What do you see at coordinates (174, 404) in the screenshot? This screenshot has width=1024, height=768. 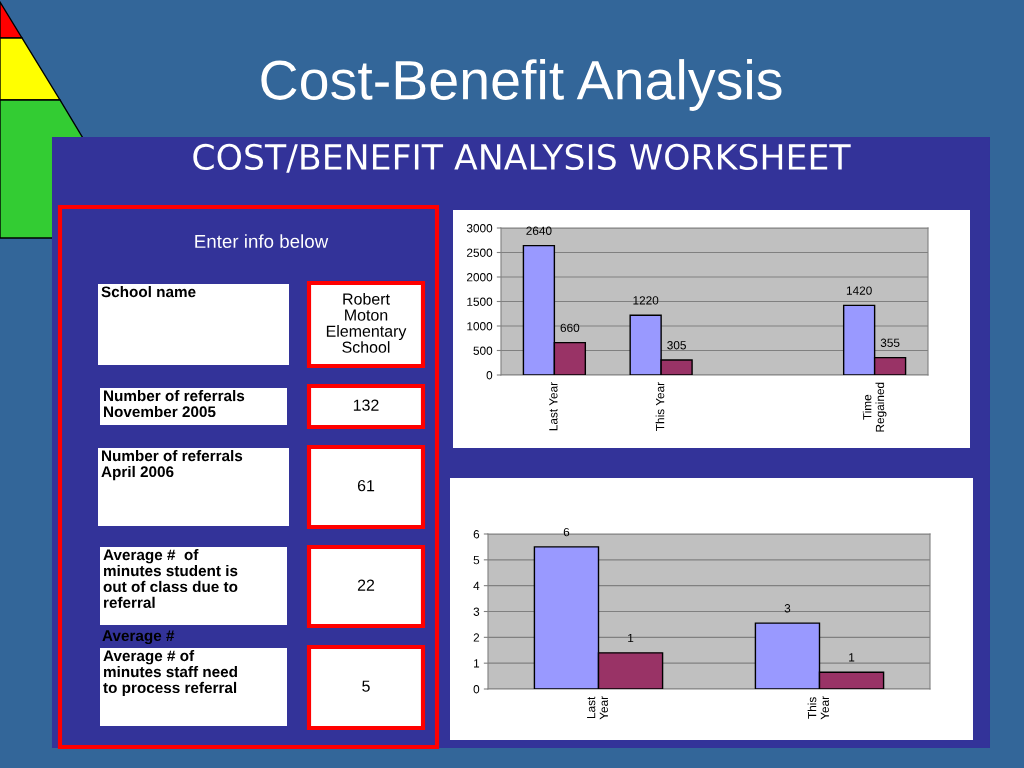 I see `text: Number of referrals November 2005` at bounding box center [174, 404].